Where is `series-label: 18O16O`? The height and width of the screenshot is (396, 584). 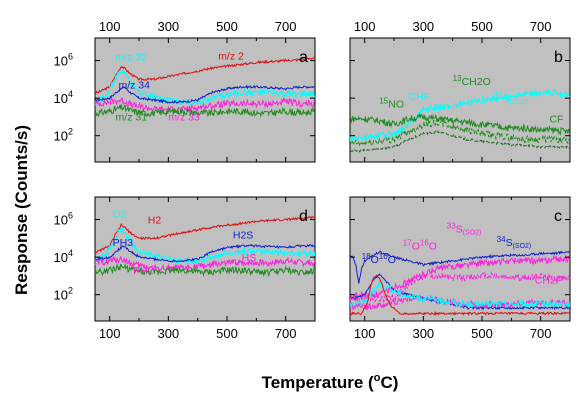
series-label: 18O16O is located at coordinates (379, 259).